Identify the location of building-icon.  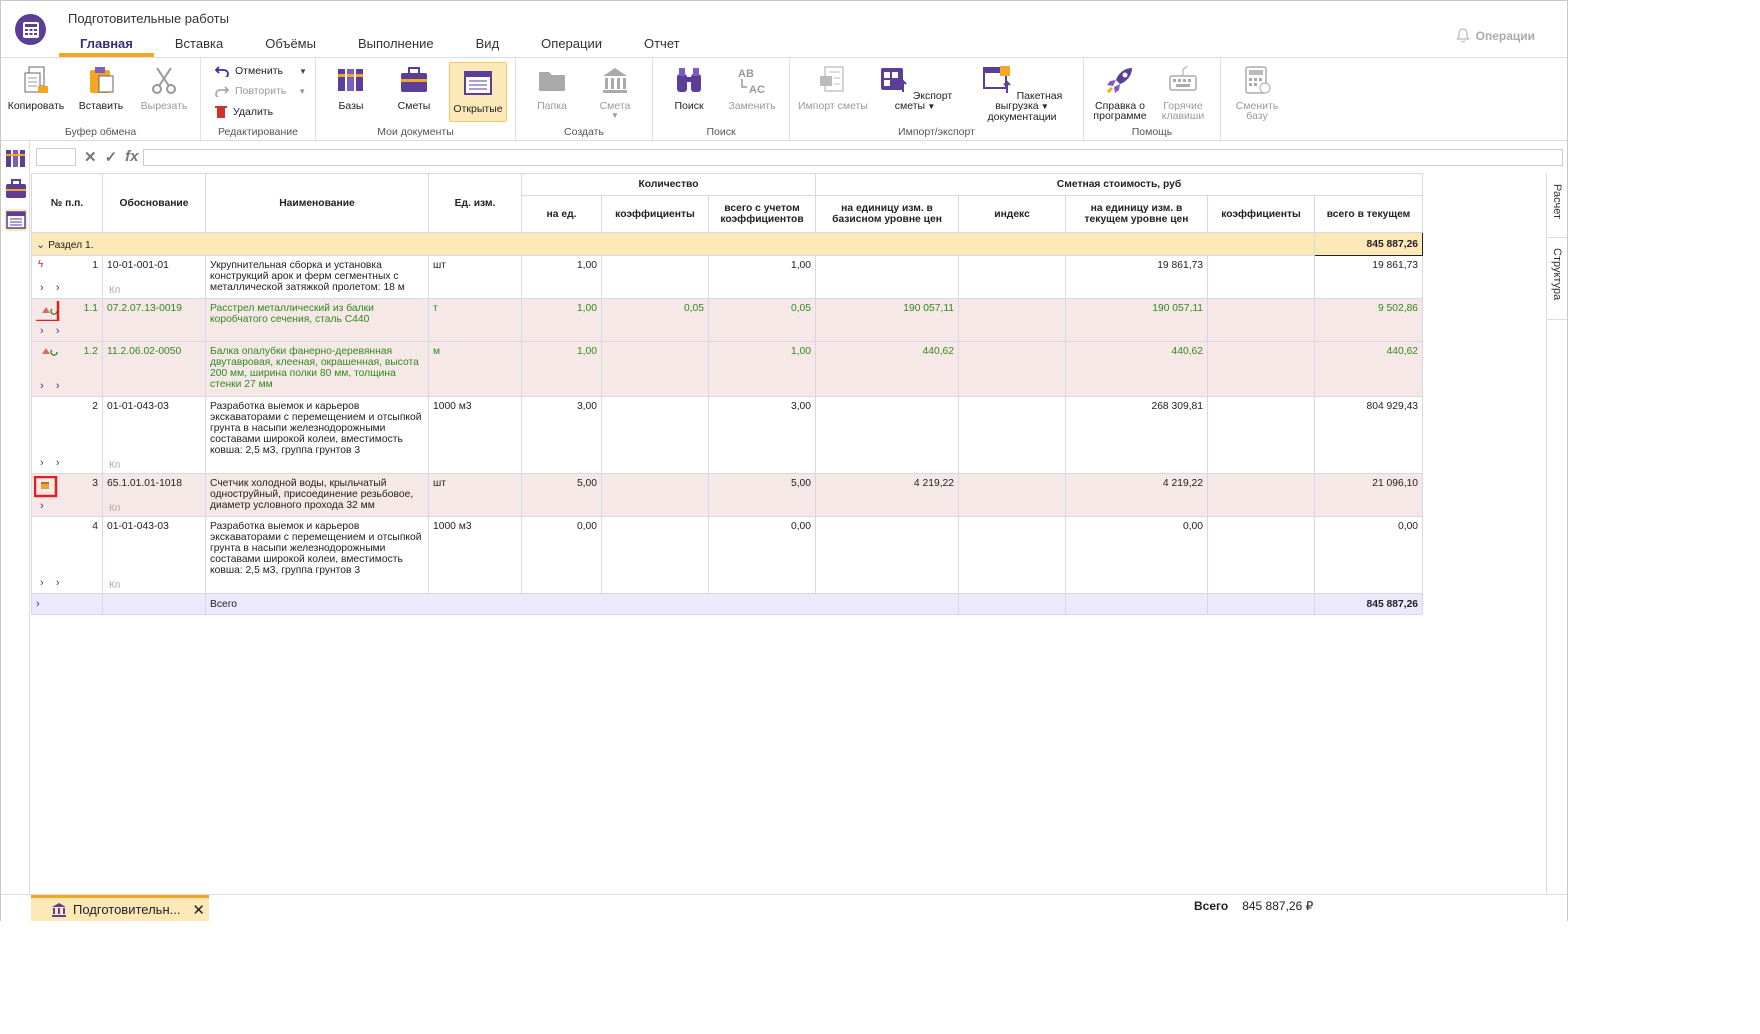
(615, 80).